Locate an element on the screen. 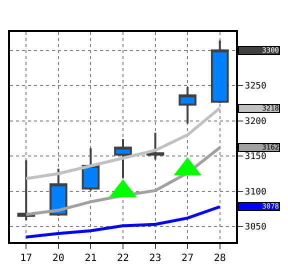 The height and width of the screenshot is (272, 288). x-tick-label: 27 is located at coordinates (188, 258).